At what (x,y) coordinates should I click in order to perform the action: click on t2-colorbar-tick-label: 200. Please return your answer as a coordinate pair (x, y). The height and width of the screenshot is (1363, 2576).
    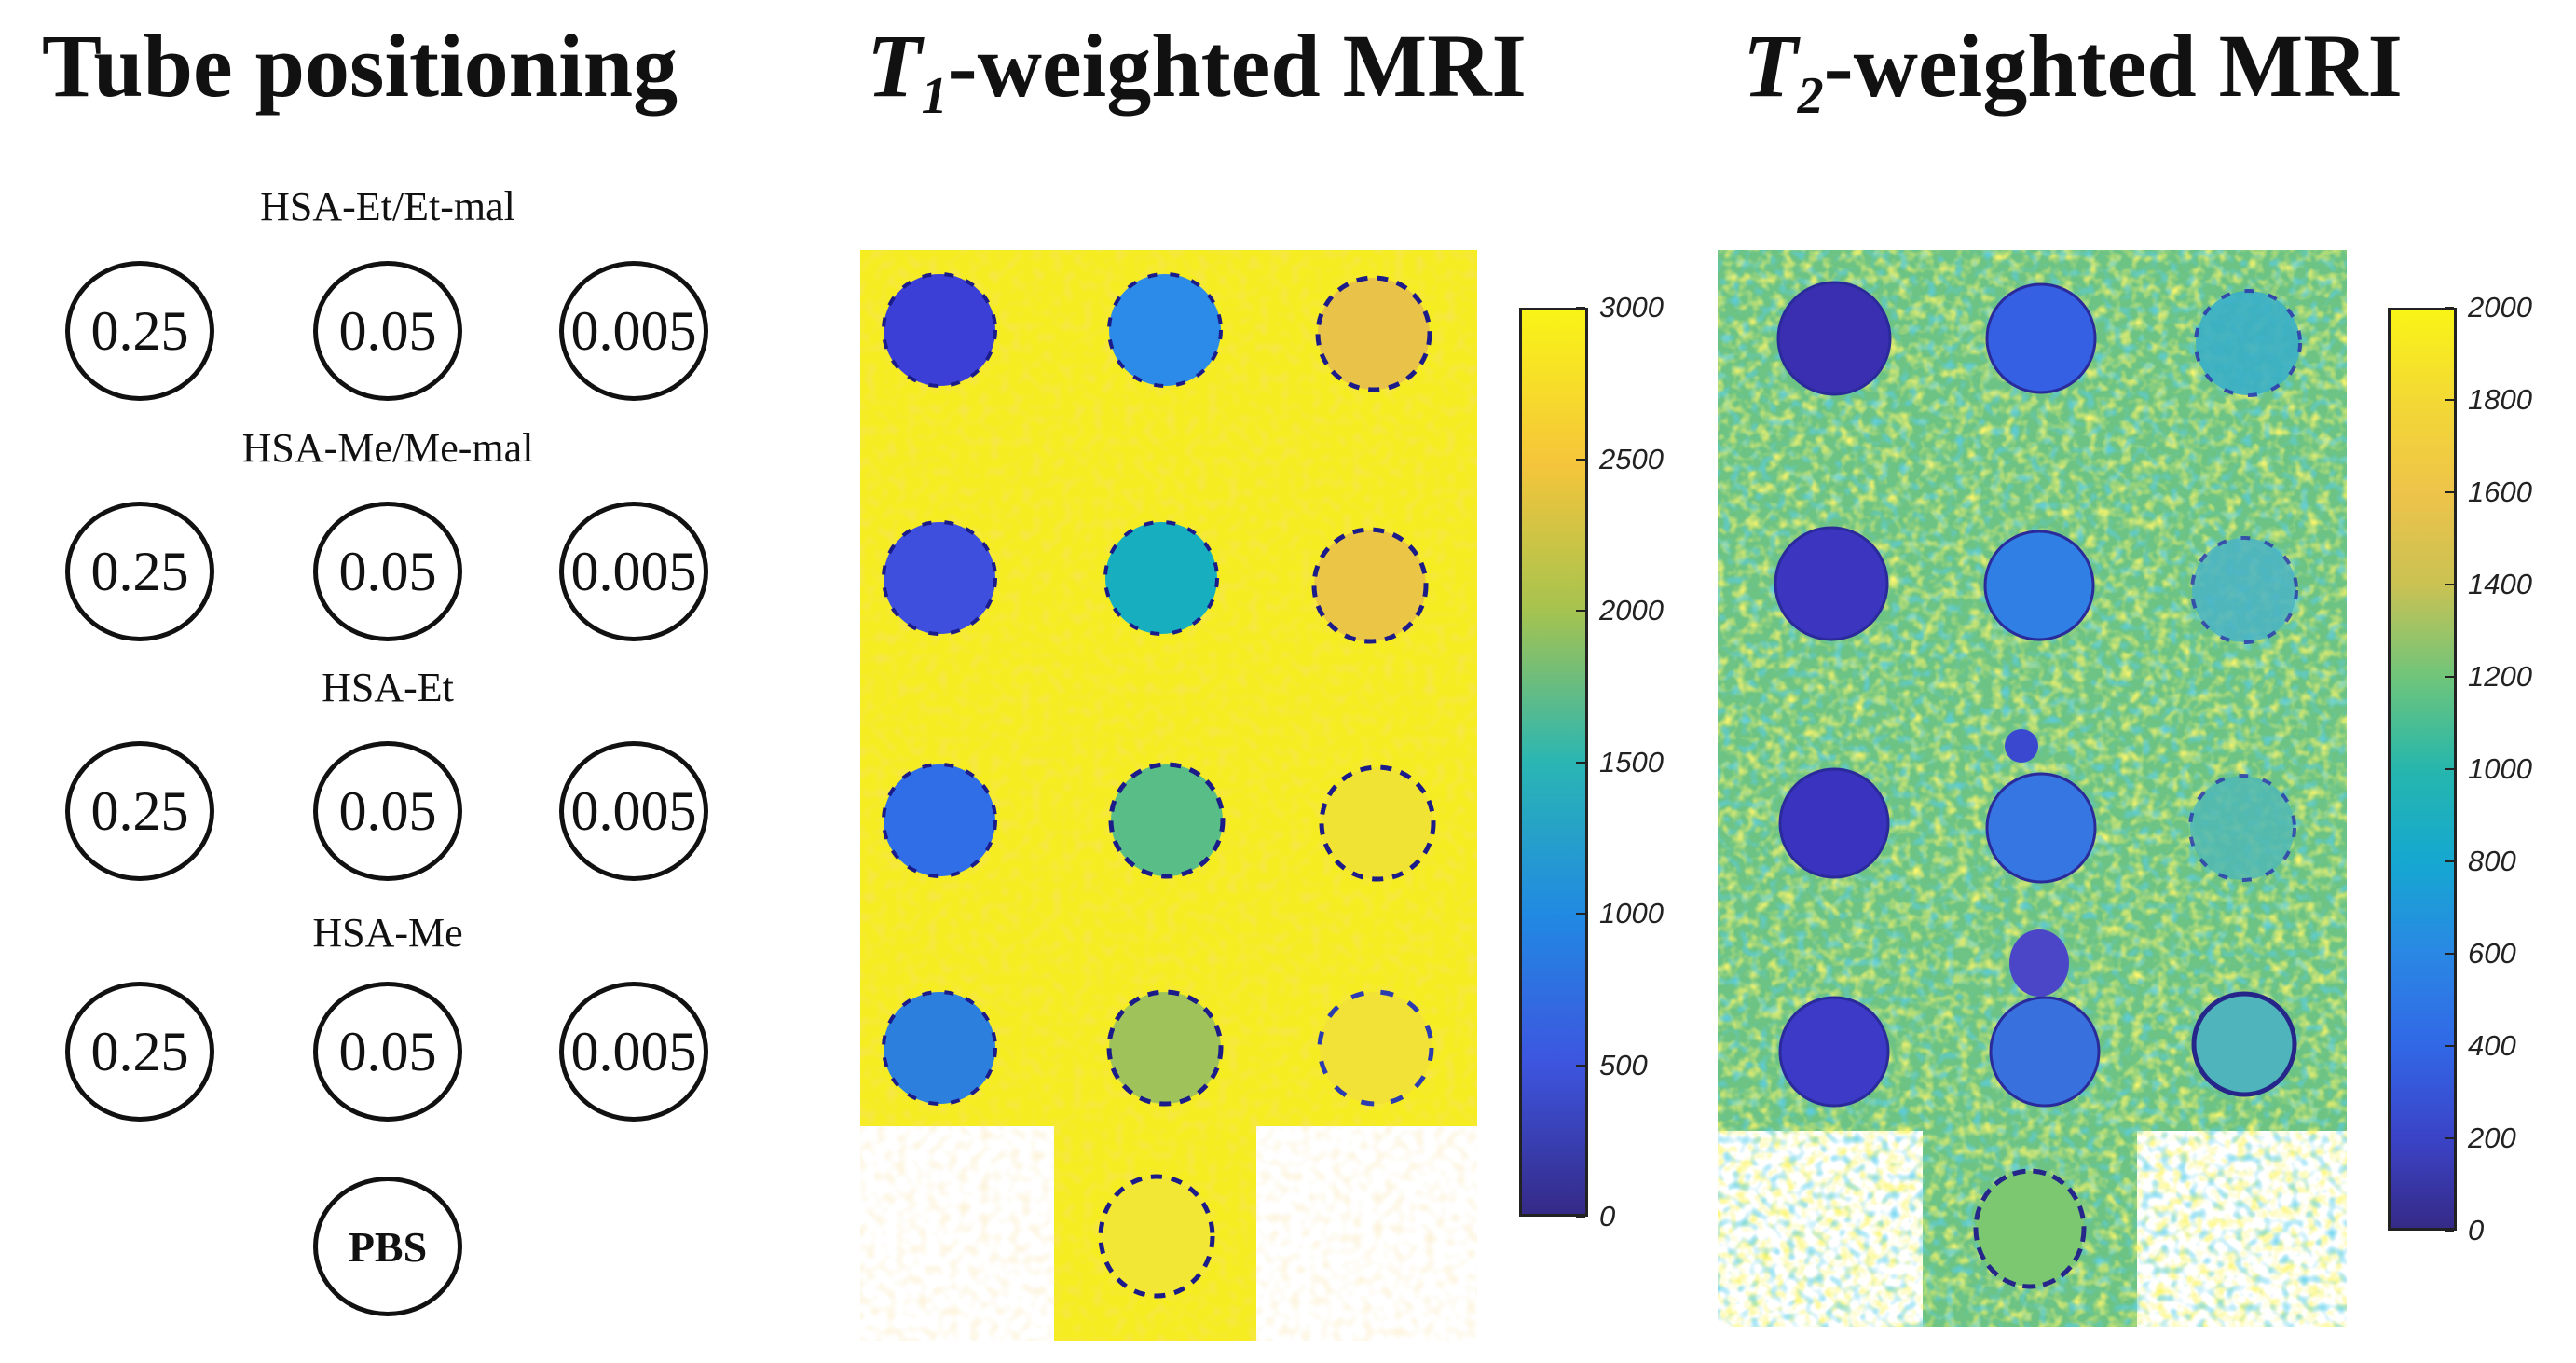
    Looking at the image, I should click on (2492, 1138).